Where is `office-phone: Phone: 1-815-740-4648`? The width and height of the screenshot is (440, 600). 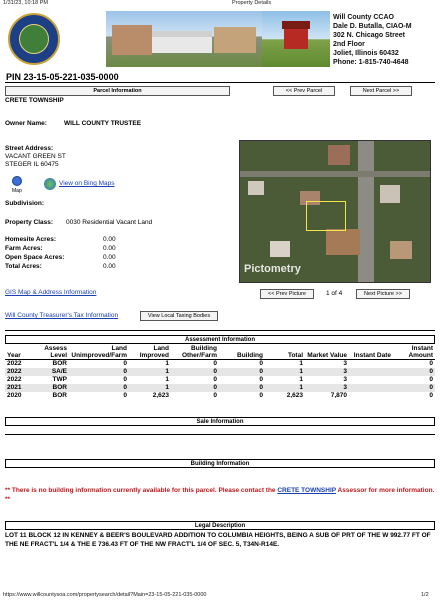 office-phone: Phone: 1-815-740-4648 is located at coordinates (371, 62).